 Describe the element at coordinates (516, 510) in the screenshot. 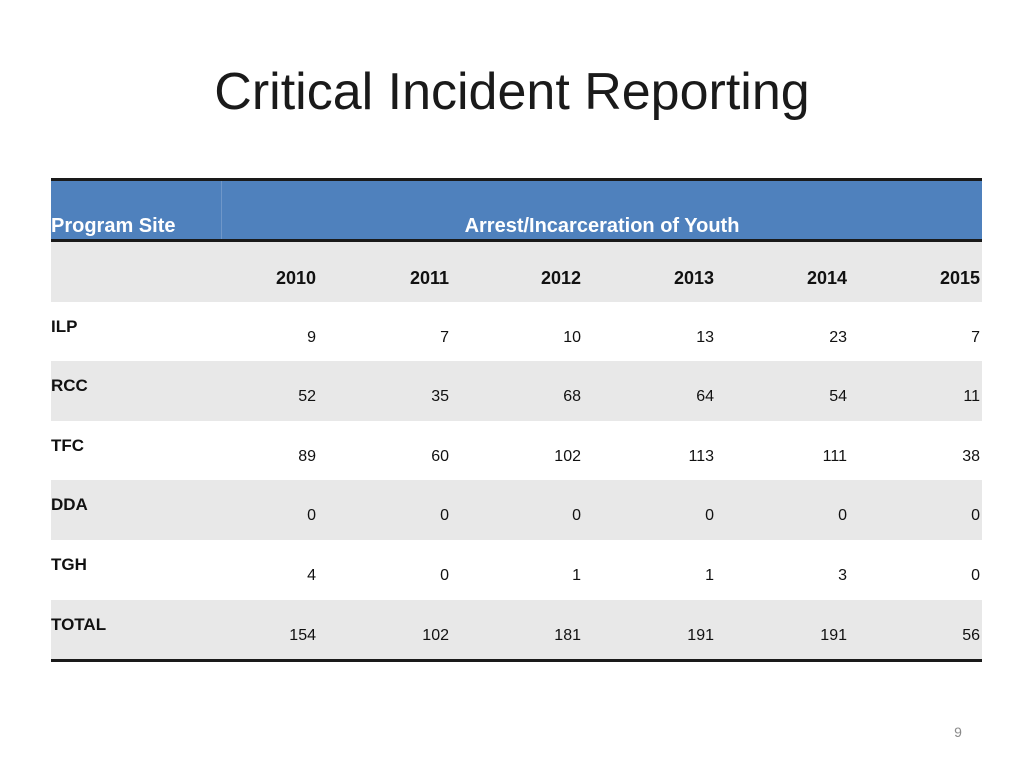

I see `table-row-dda: DDA 0 0 0 0 0 0` at that location.